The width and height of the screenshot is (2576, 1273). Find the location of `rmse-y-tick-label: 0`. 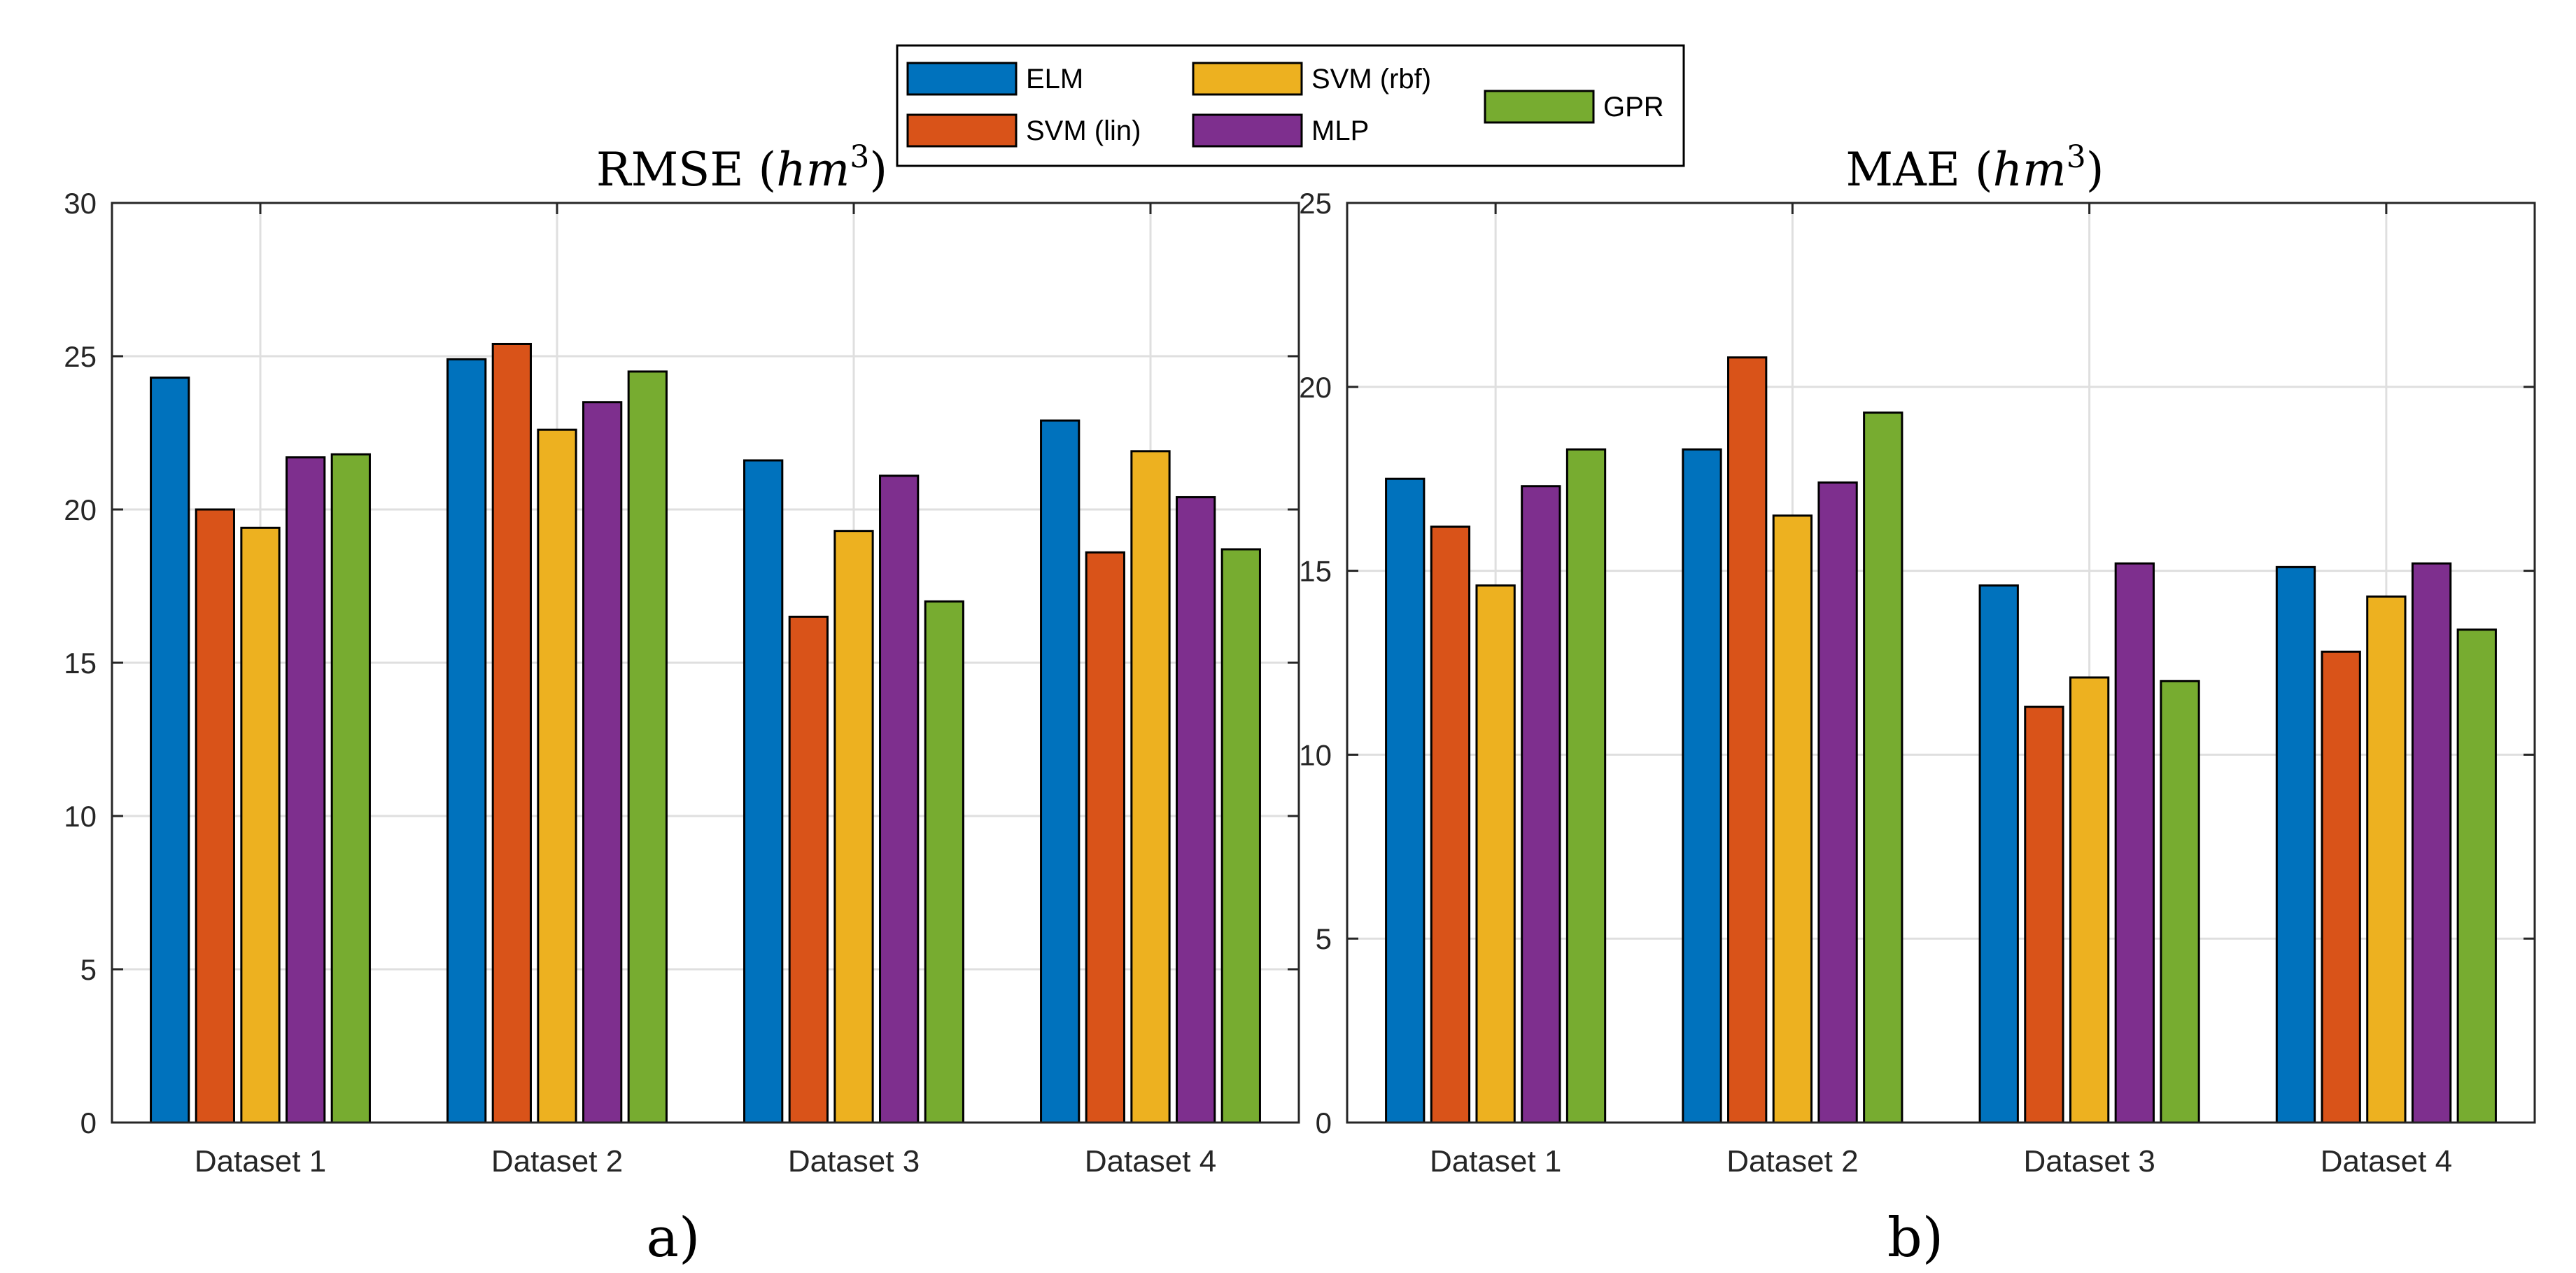

rmse-y-tick-label: 0 is located at coordinates (88, 1122).